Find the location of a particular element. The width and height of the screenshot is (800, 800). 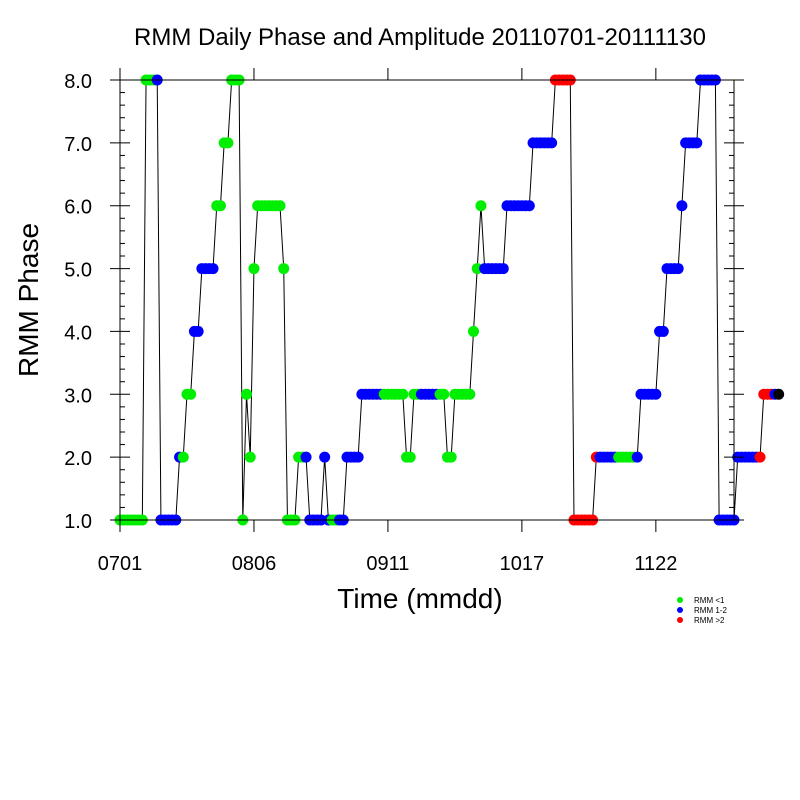

x-tick-label: 0701 is located at coordinates (120, 564).